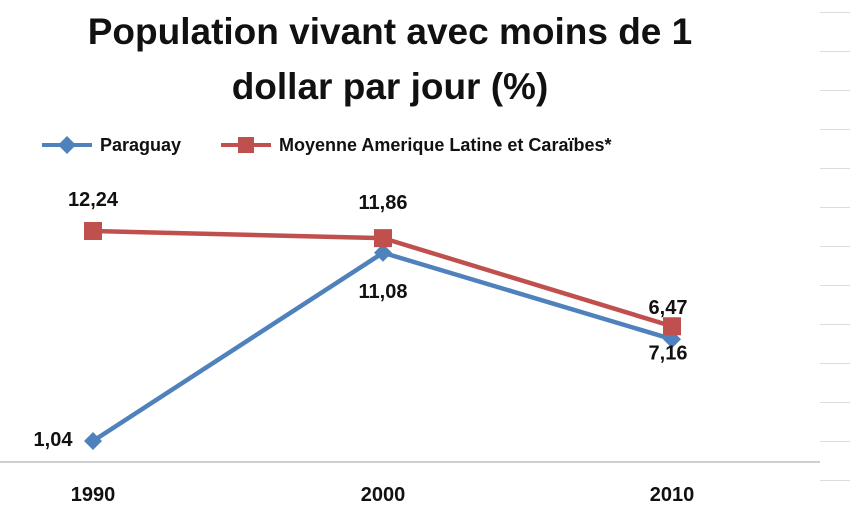  Describe the element at coordinates (390, 86) in the screenshot. I see `chart-title-line-2: dollar par jour (%)` at that location.